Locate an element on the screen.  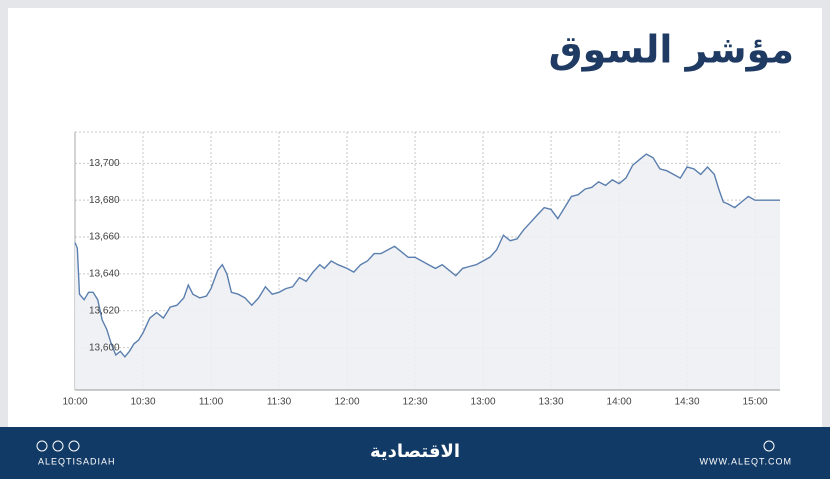
x-tick-label: 13:30 is located at coordinates (551, 402).